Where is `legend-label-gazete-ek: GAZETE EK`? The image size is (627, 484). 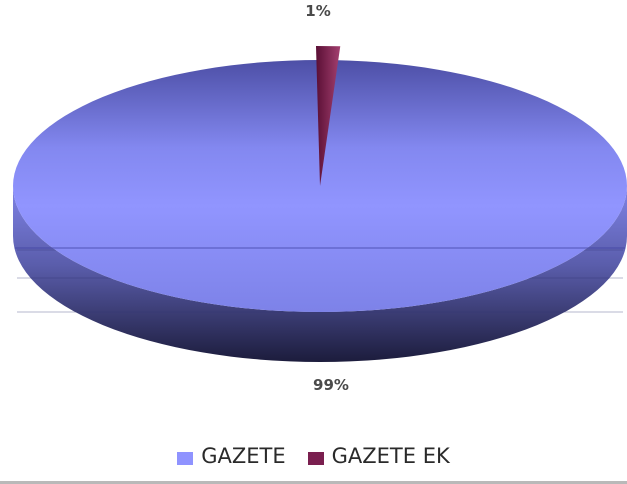 legend-label-gazete-ek: GAZETE EK is located at coordinates (390, 456).